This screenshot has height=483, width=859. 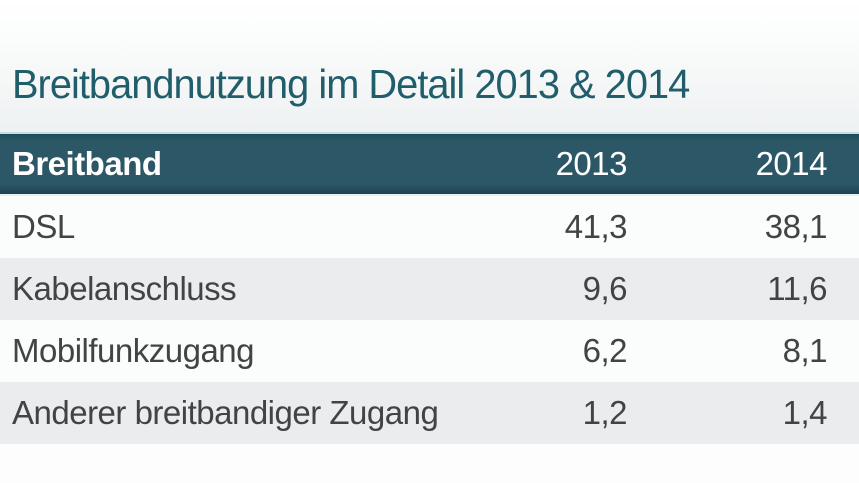 What do you see at coordinates (756, 413) in the screenshot?
I see `value-2014: 1,4` at bounding box center [756, 413].